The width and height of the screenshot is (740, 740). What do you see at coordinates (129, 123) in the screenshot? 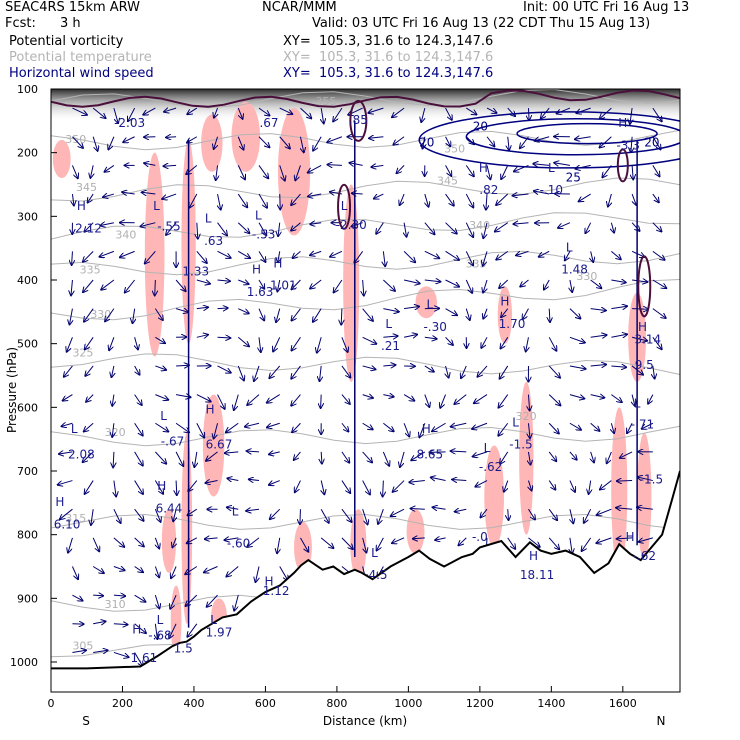
I see `extremum-label: -2.03` at bounding box center [129, 123].